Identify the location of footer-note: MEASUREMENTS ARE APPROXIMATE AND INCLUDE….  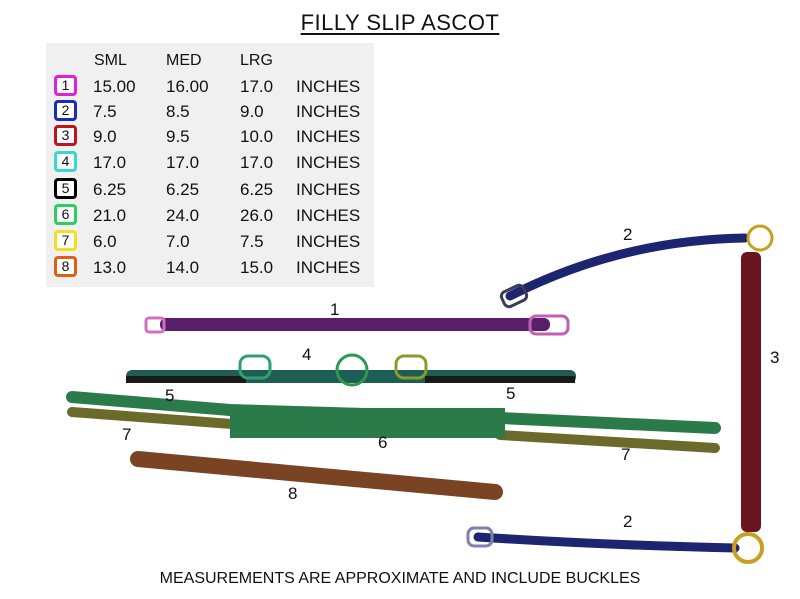
(400, 578).